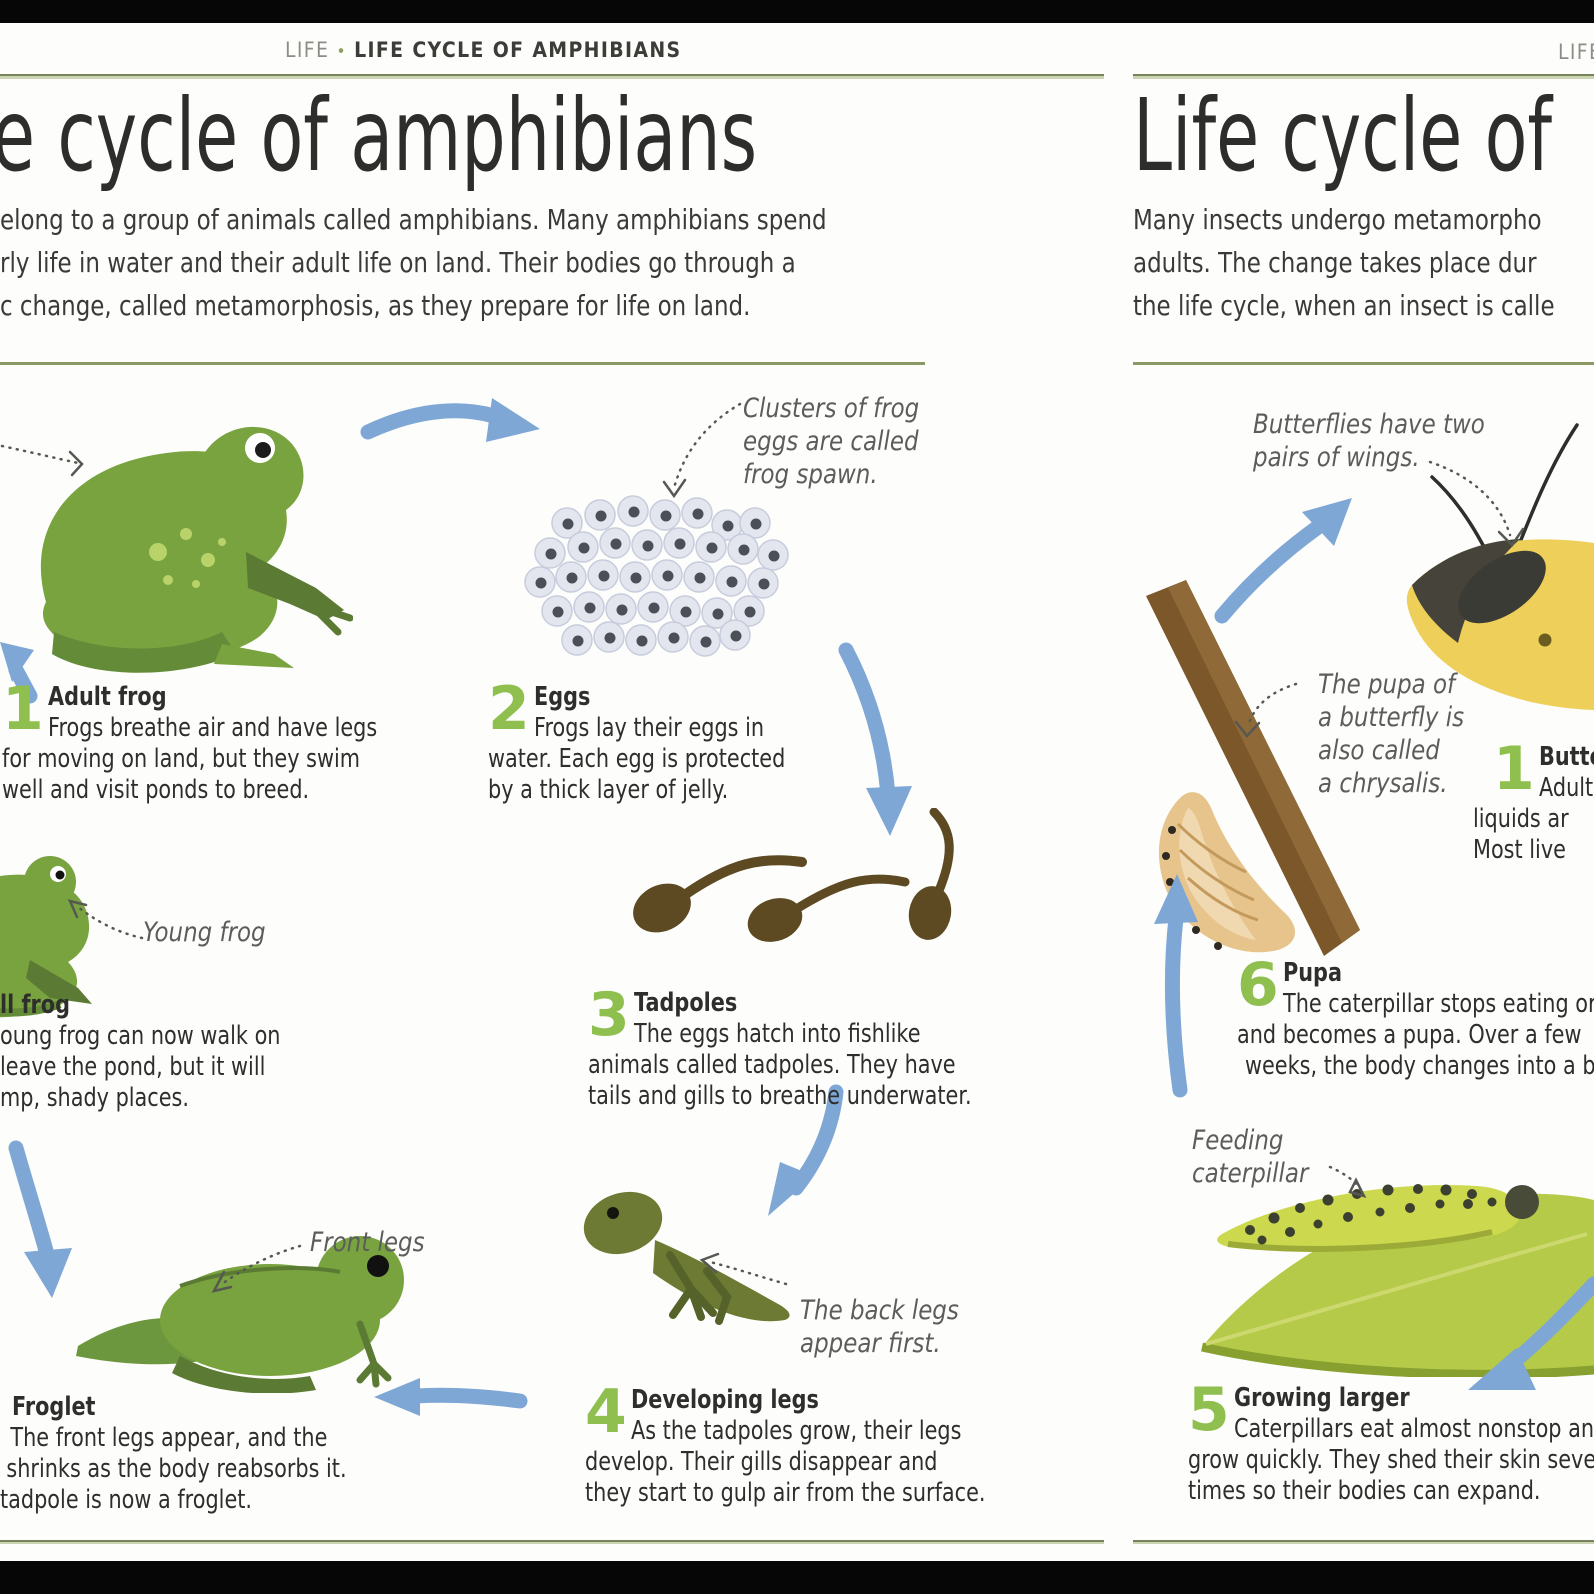  What do you see at coordinates (609, 1015) in the screenshot?
I see `step-number: 3` at bounding box center [609, 1015].